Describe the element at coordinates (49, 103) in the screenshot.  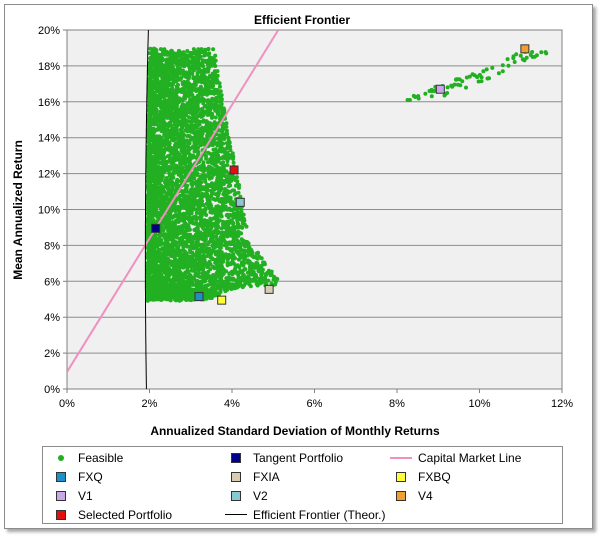
I see `y-tick-label: 16%` at that location.